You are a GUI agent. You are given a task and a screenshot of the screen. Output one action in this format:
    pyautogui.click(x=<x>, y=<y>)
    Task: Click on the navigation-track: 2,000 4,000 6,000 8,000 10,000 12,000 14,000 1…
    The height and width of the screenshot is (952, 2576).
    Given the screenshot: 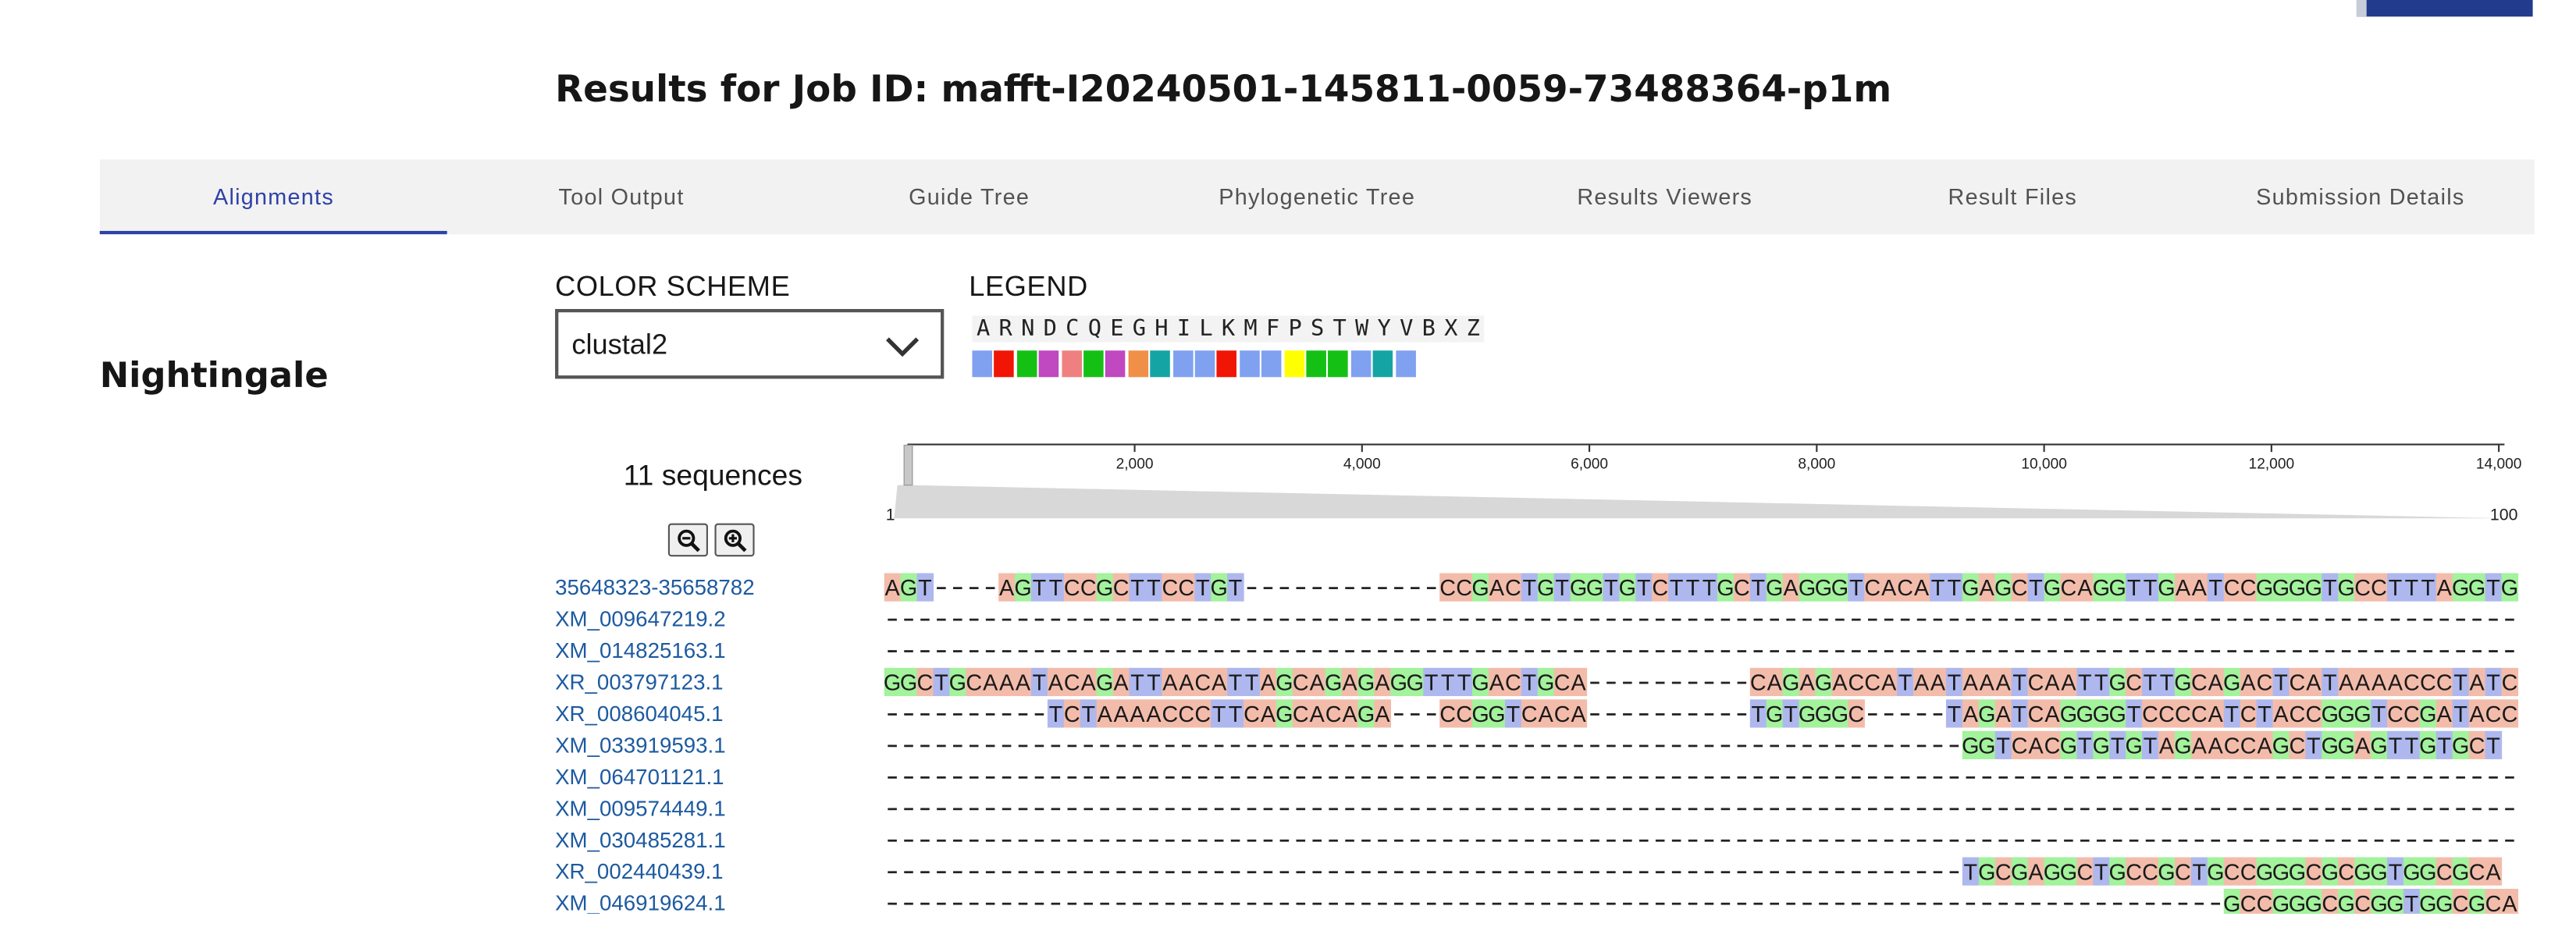 What is the action you would take?
    pyautogui.click(x=1703, y=486)
    